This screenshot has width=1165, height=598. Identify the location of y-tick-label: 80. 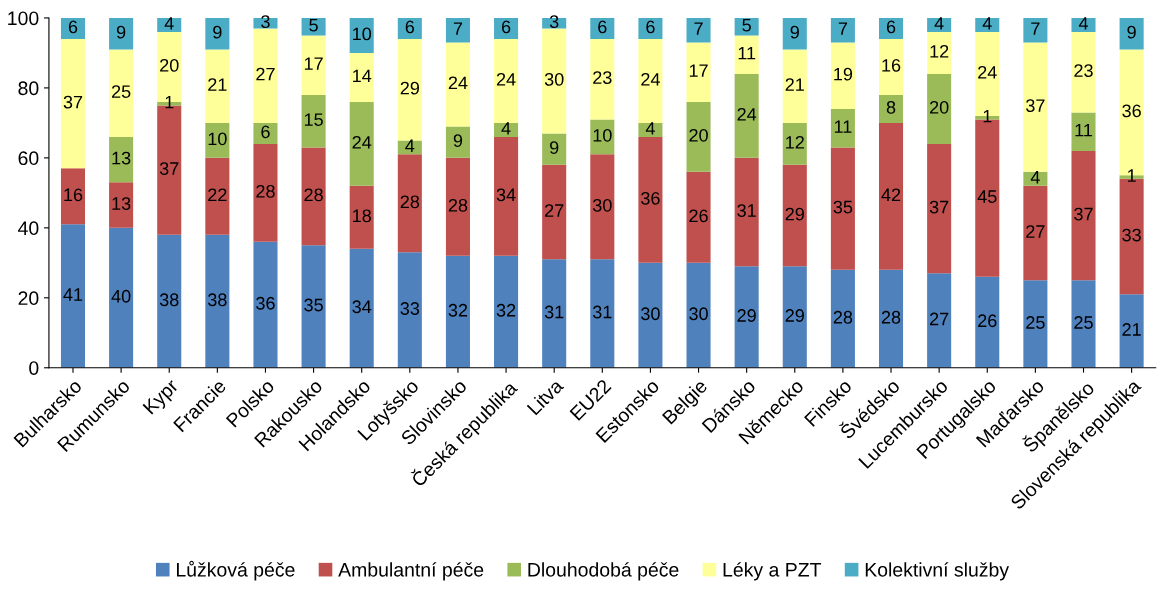
(28, 88).